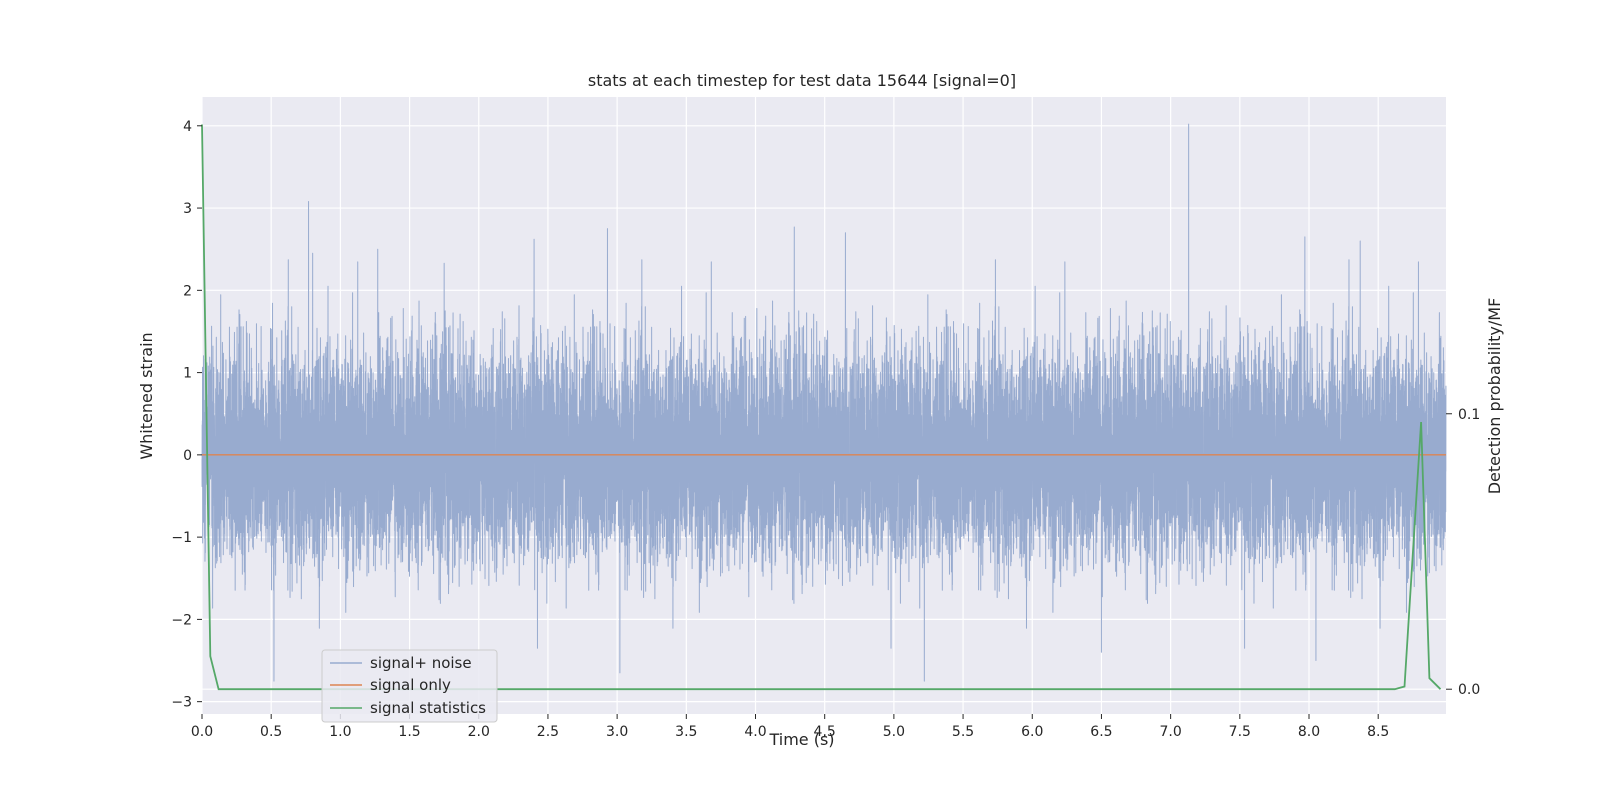 This screenshot has width=1600, height=800. Describe the element at coordinates (181, 703) in the screenshot. I see `y-tick-label: −3` at that location.